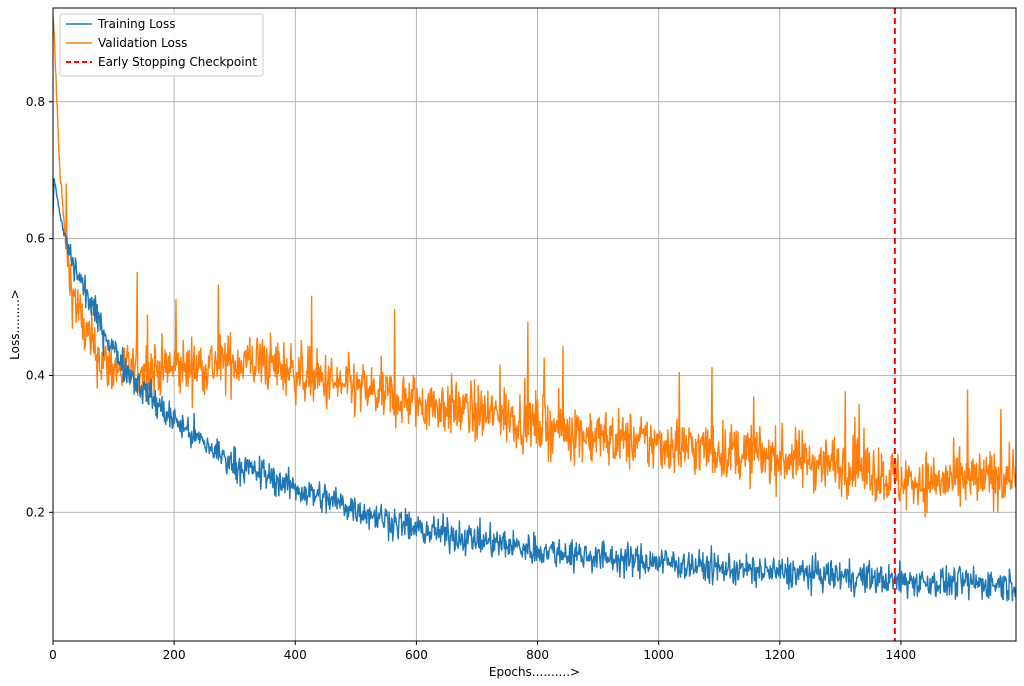 This screenshot has width=1024, height=686. What do you see at coordinates (177, 62) in the screenshot?
I see `legend-label-early-stopping: Early Stopping Checkpoint` at bounding box center [177, 62].